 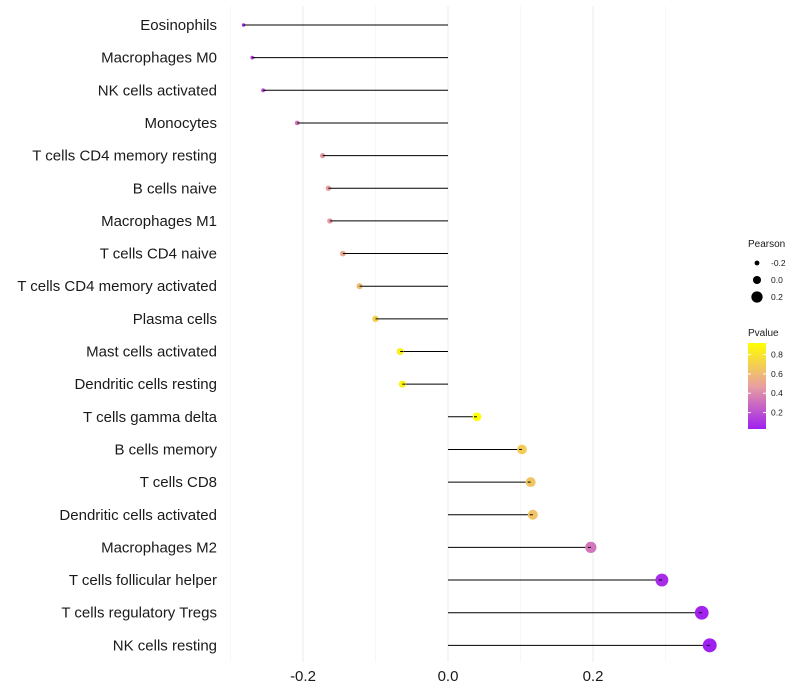 What do you see at coordinates (766, 244) in the screenshot?
I see `legend-size-title: Pearson` at bounding box center [766, 244].